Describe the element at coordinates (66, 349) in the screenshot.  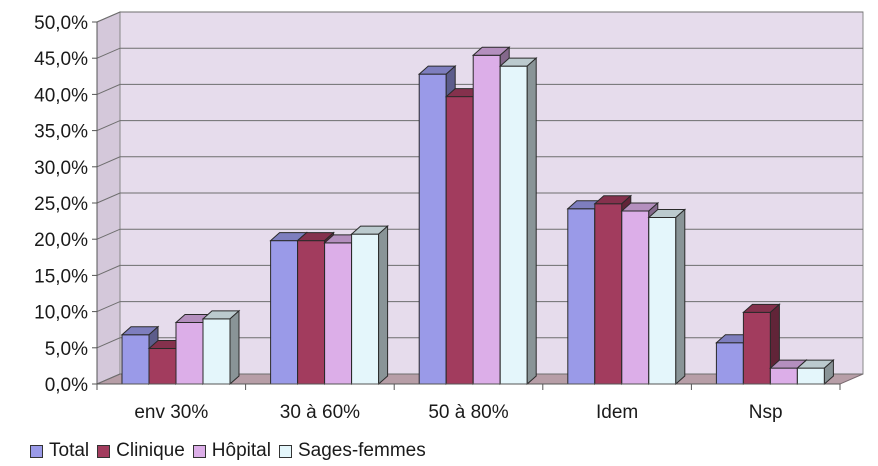
I see `y-tick-label: 5,0%` at that location.